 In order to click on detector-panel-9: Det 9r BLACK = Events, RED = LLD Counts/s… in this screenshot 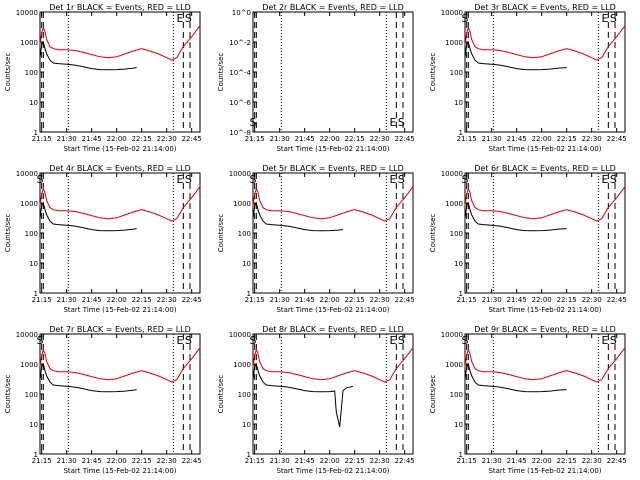, I will do `click(528, 400)`.